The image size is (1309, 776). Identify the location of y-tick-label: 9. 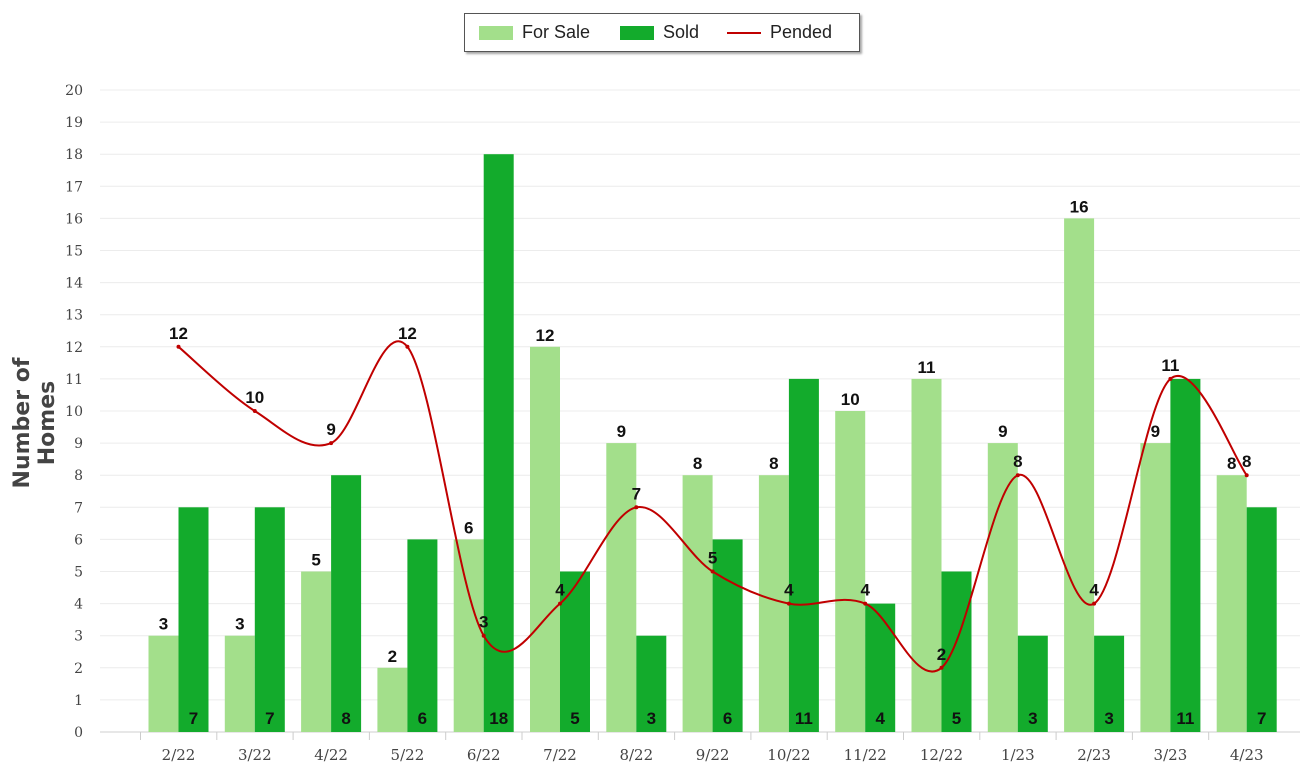
(78, 444).